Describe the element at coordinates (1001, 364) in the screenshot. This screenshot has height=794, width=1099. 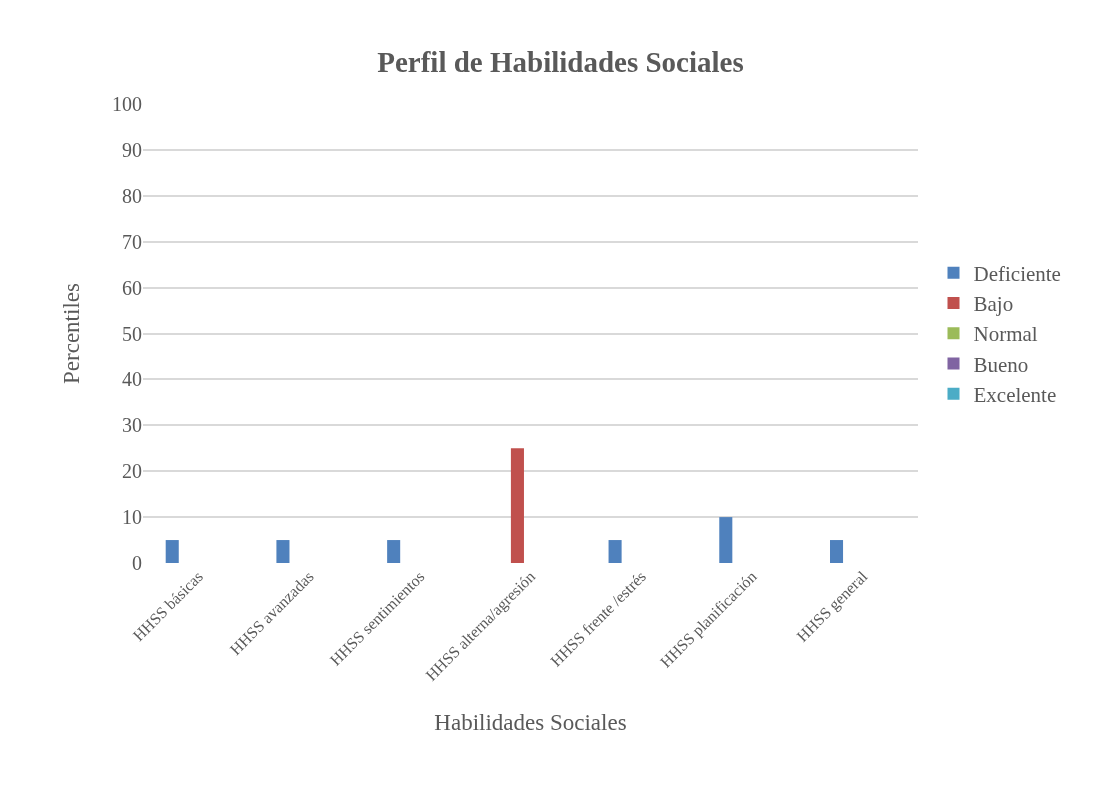
I see `legend-label: Bueno` at that location.